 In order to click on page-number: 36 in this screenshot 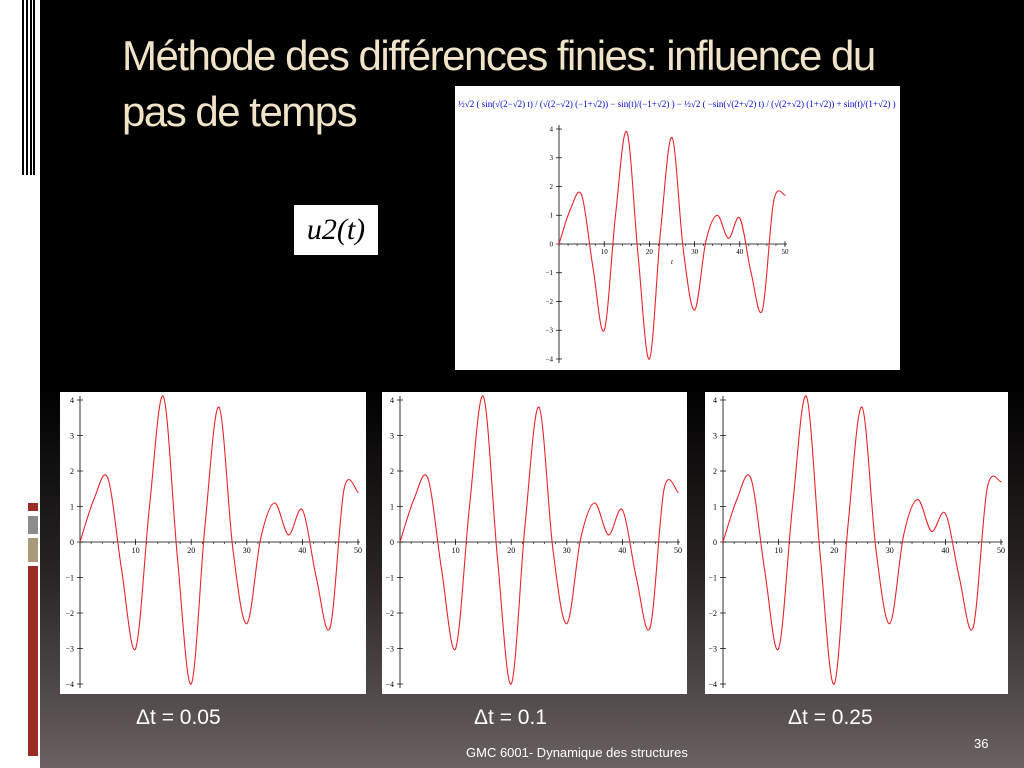, I will do `click(981, 743)`.